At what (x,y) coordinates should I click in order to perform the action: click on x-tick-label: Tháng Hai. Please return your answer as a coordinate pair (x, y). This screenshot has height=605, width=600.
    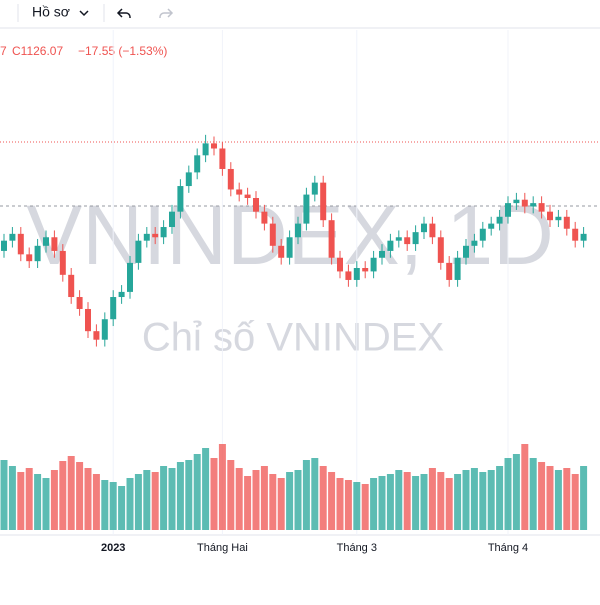
    Looking at the image, I should click on (222, 548).